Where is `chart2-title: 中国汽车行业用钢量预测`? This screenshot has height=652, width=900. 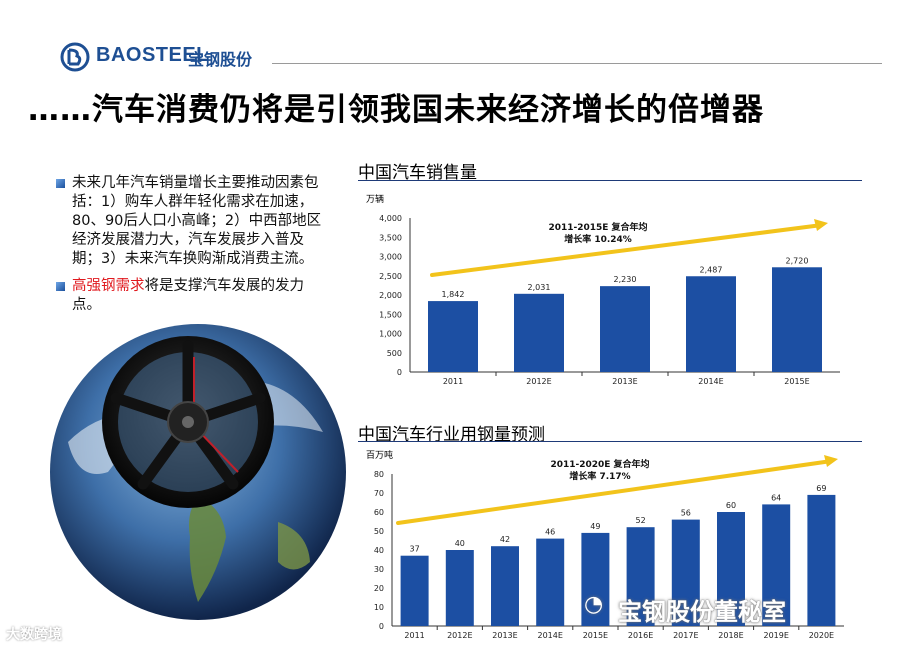
chart2-title: 中国汽车行业用钢量预测 is located at coordinates (451, 435).